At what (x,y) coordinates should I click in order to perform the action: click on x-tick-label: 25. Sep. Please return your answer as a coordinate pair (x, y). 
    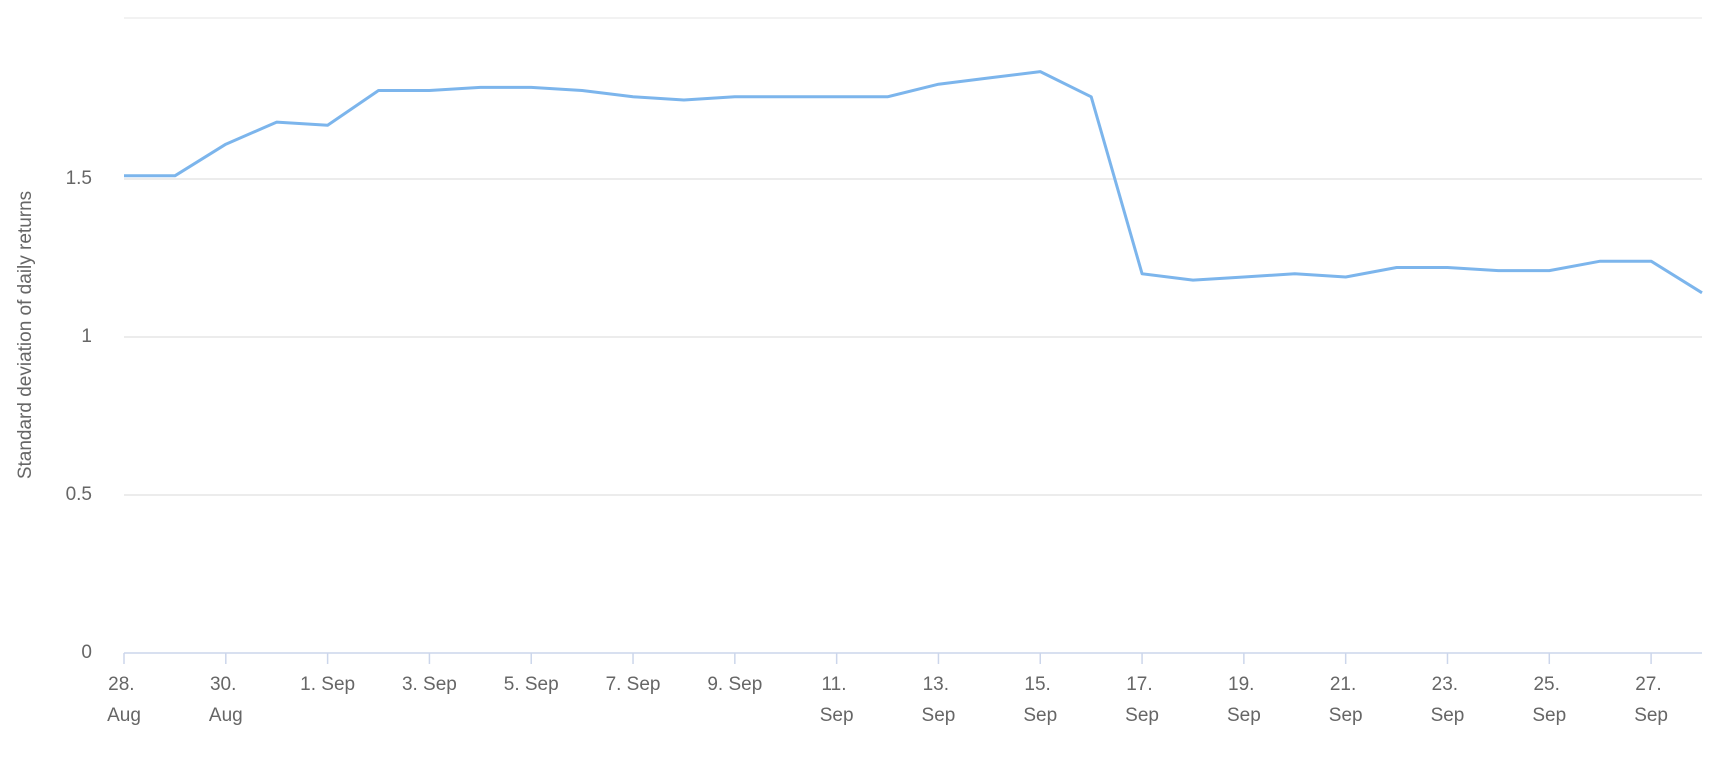
    Looking at the image, I should click on (1549, 700).